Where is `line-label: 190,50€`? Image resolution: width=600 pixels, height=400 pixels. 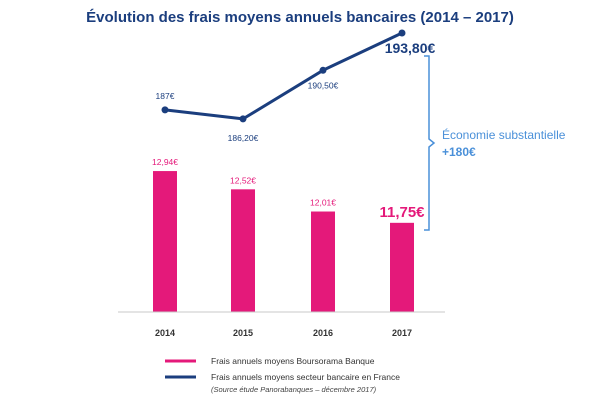 line-label: 190,50€ is located at coordinates (323, 85).